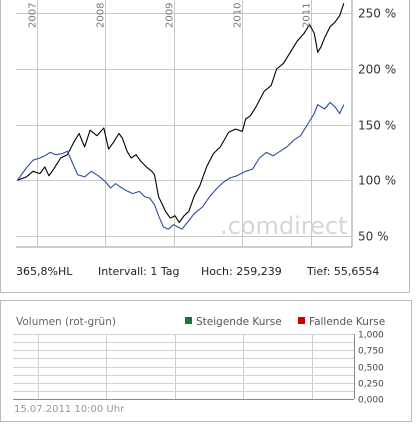  Describe the element at coordinates (33, 15) in the screenshot. I see `x-tick-label: 2007` at that location.